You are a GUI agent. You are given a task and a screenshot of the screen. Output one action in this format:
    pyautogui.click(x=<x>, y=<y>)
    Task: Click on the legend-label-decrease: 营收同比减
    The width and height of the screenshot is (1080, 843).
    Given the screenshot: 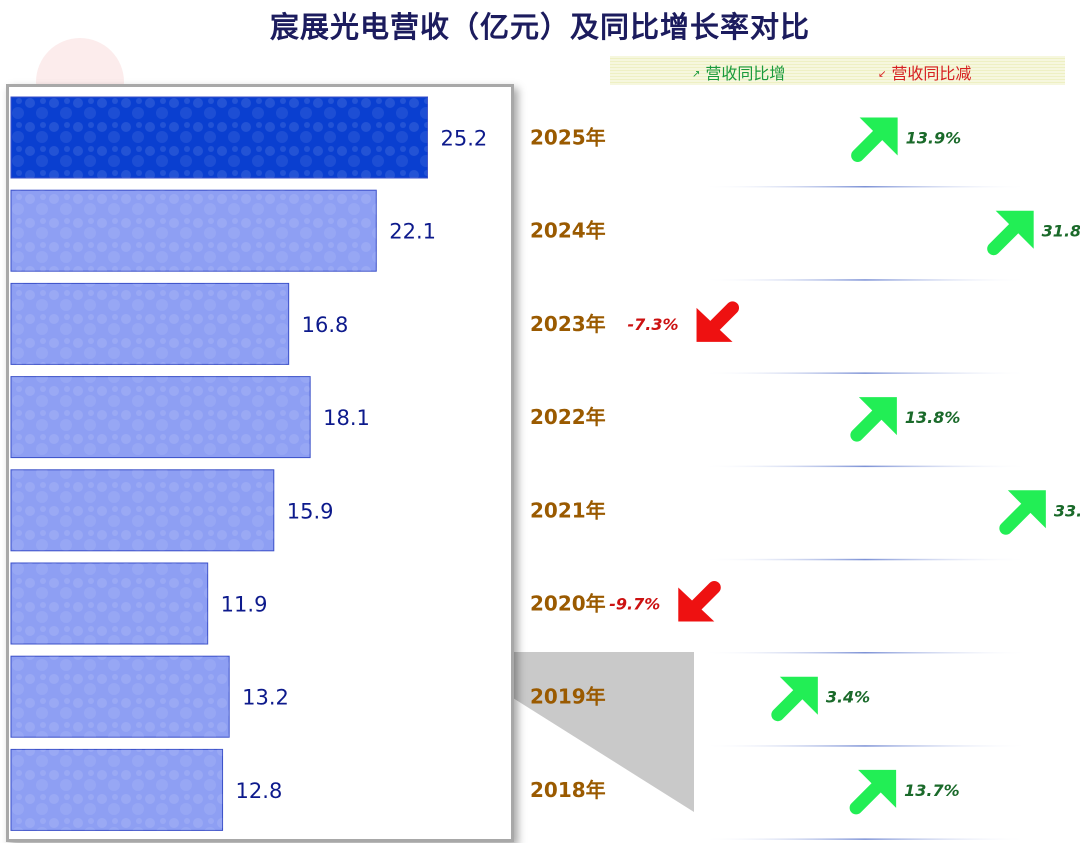 What is the action you would take?
    pyautogui.click(x=931, y=73)
    